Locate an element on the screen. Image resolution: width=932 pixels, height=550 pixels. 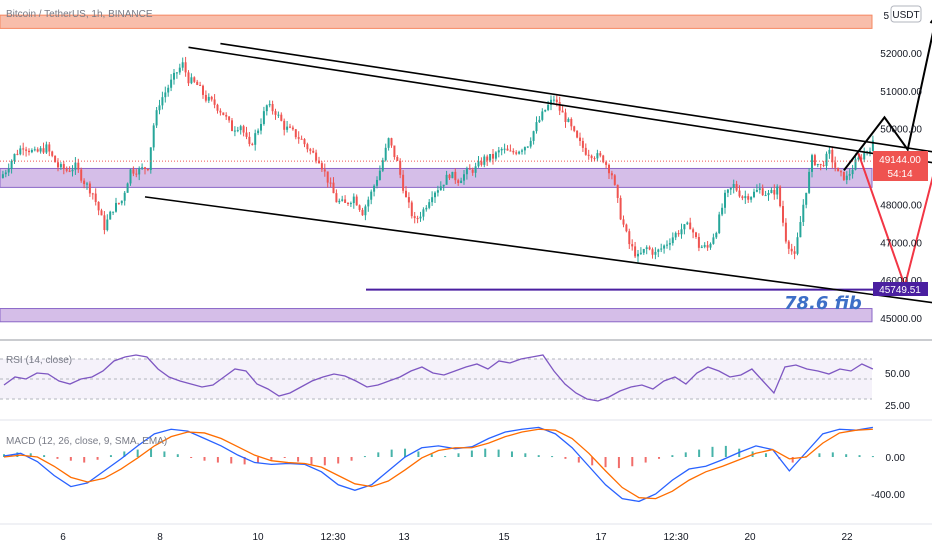
macd-tick-label: 0.00 is located at coordinates (896, 458).